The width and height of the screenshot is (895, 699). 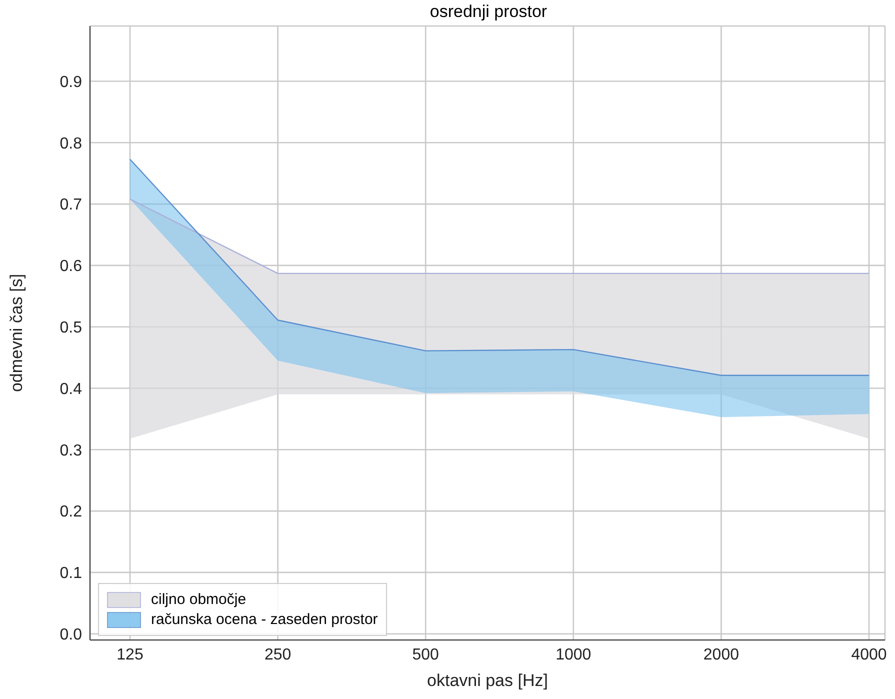 What do you see at coordinates (721, 655) in the screenshot?
I see `x-tick-label: 2000` at bounding box center [721, 655].